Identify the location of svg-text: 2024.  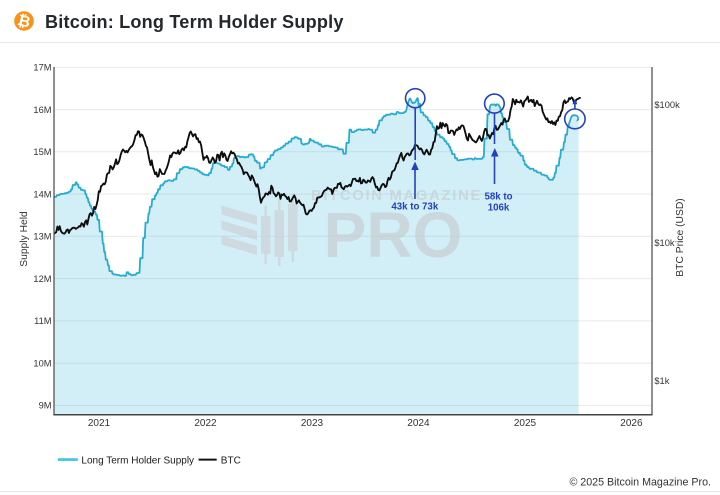
(418, 423).